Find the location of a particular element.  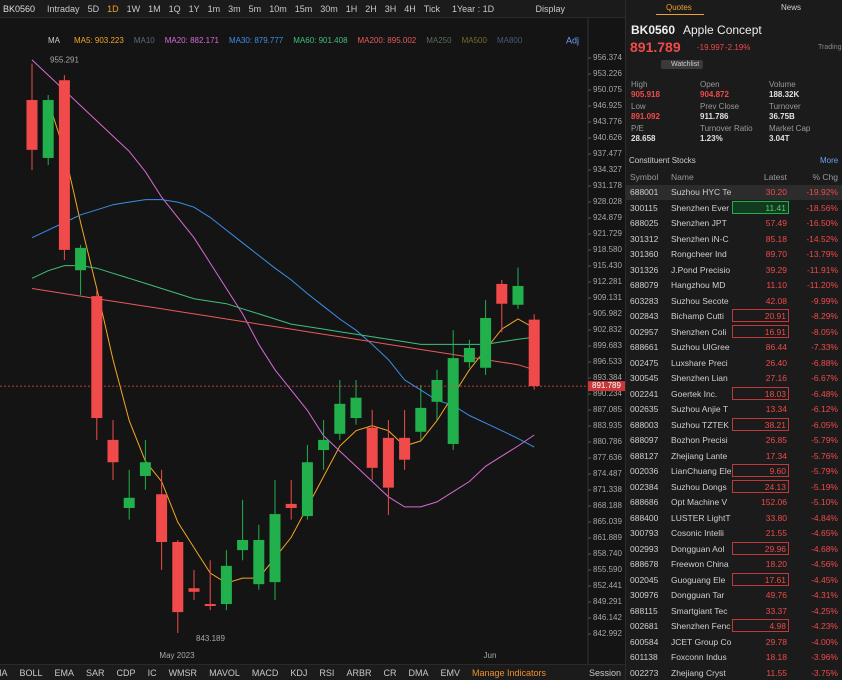

stock-row: 002045 Guoguang Ele 17.61 -4.45% is located at coordinates (734, 580).